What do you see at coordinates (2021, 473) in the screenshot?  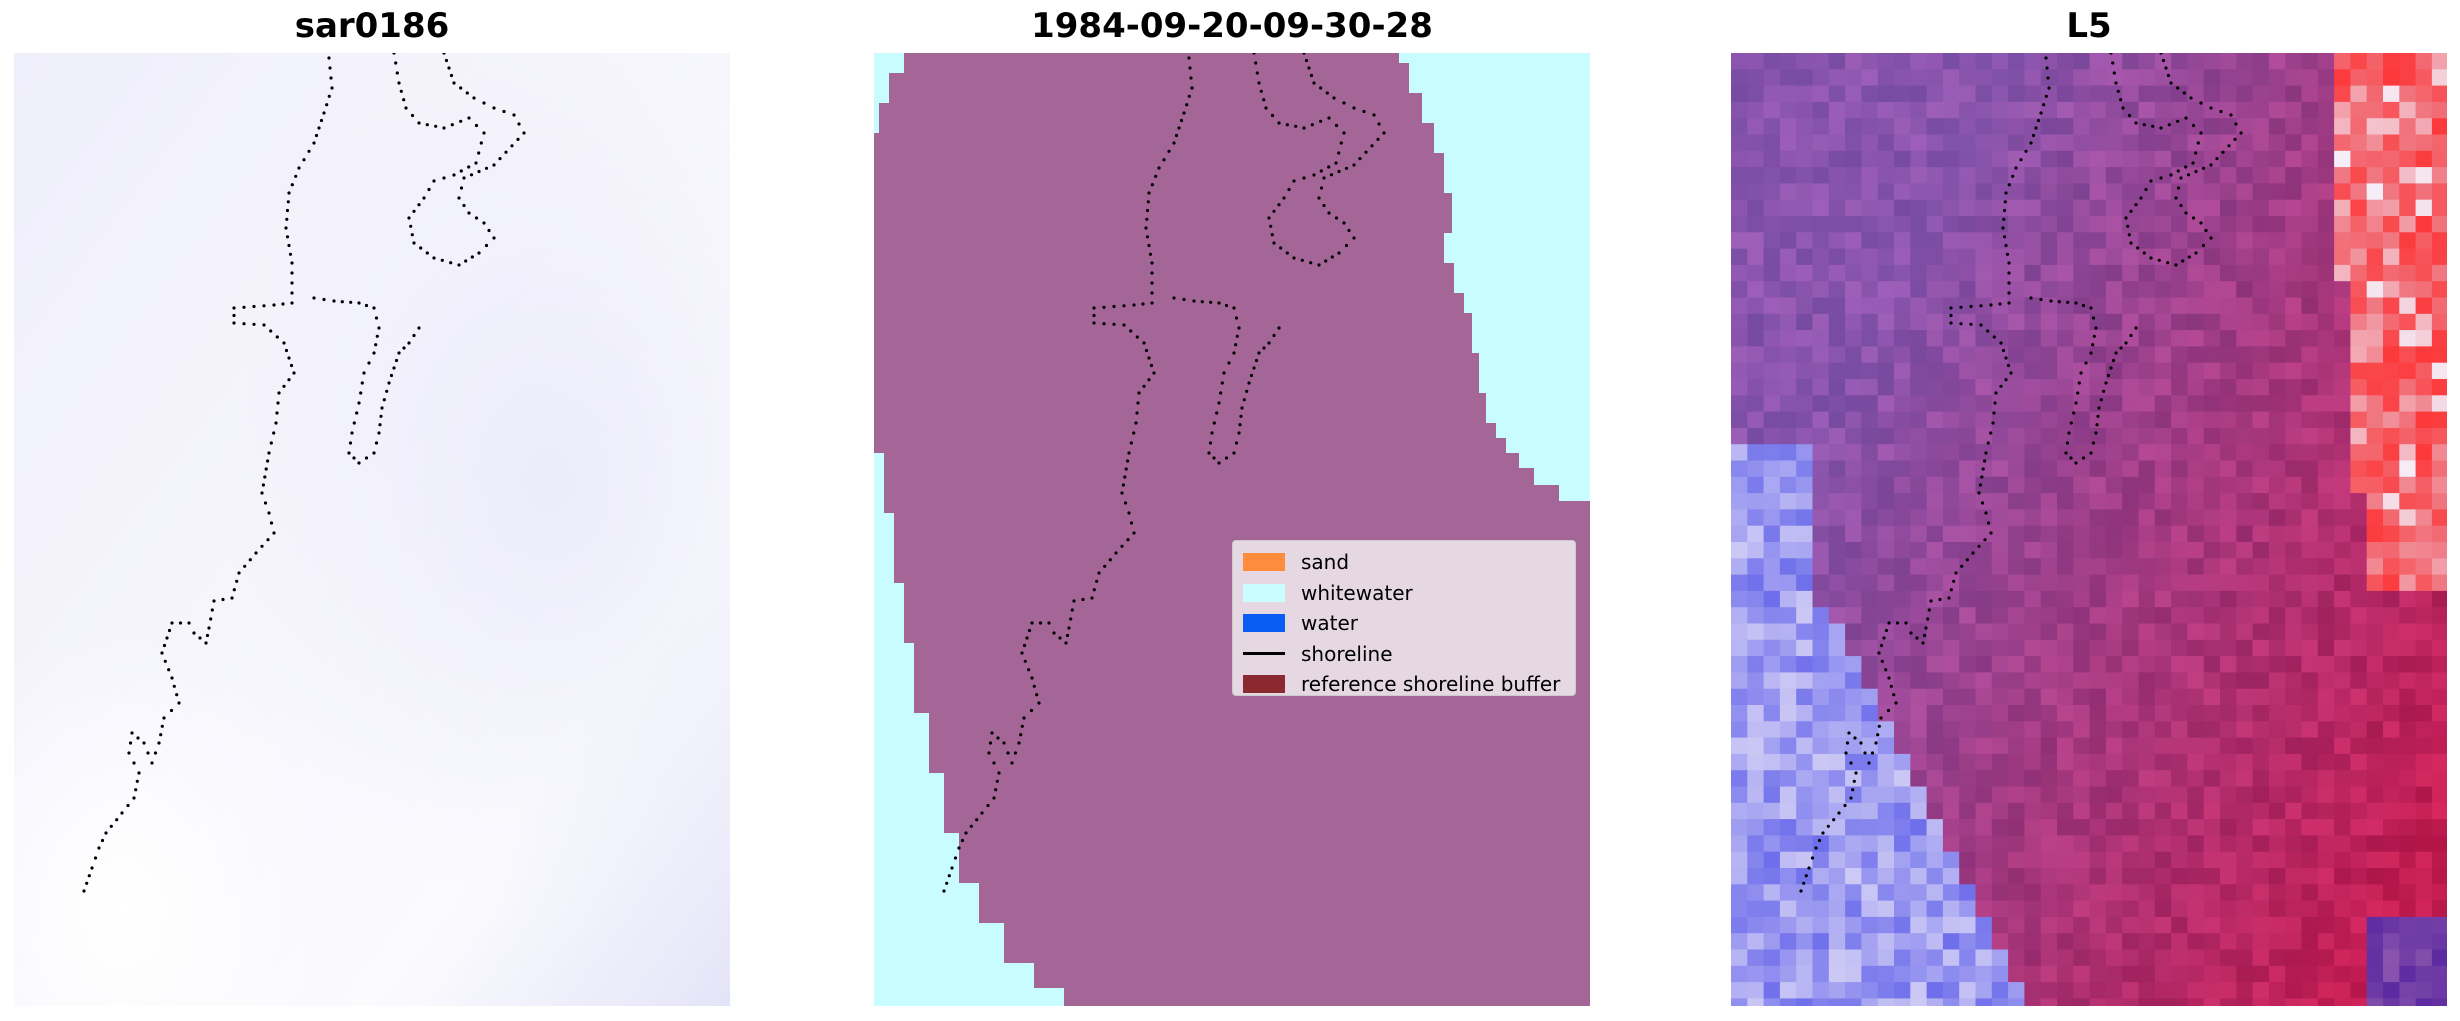 I see `shoreline-dots` at bounding box center [2021, 473].